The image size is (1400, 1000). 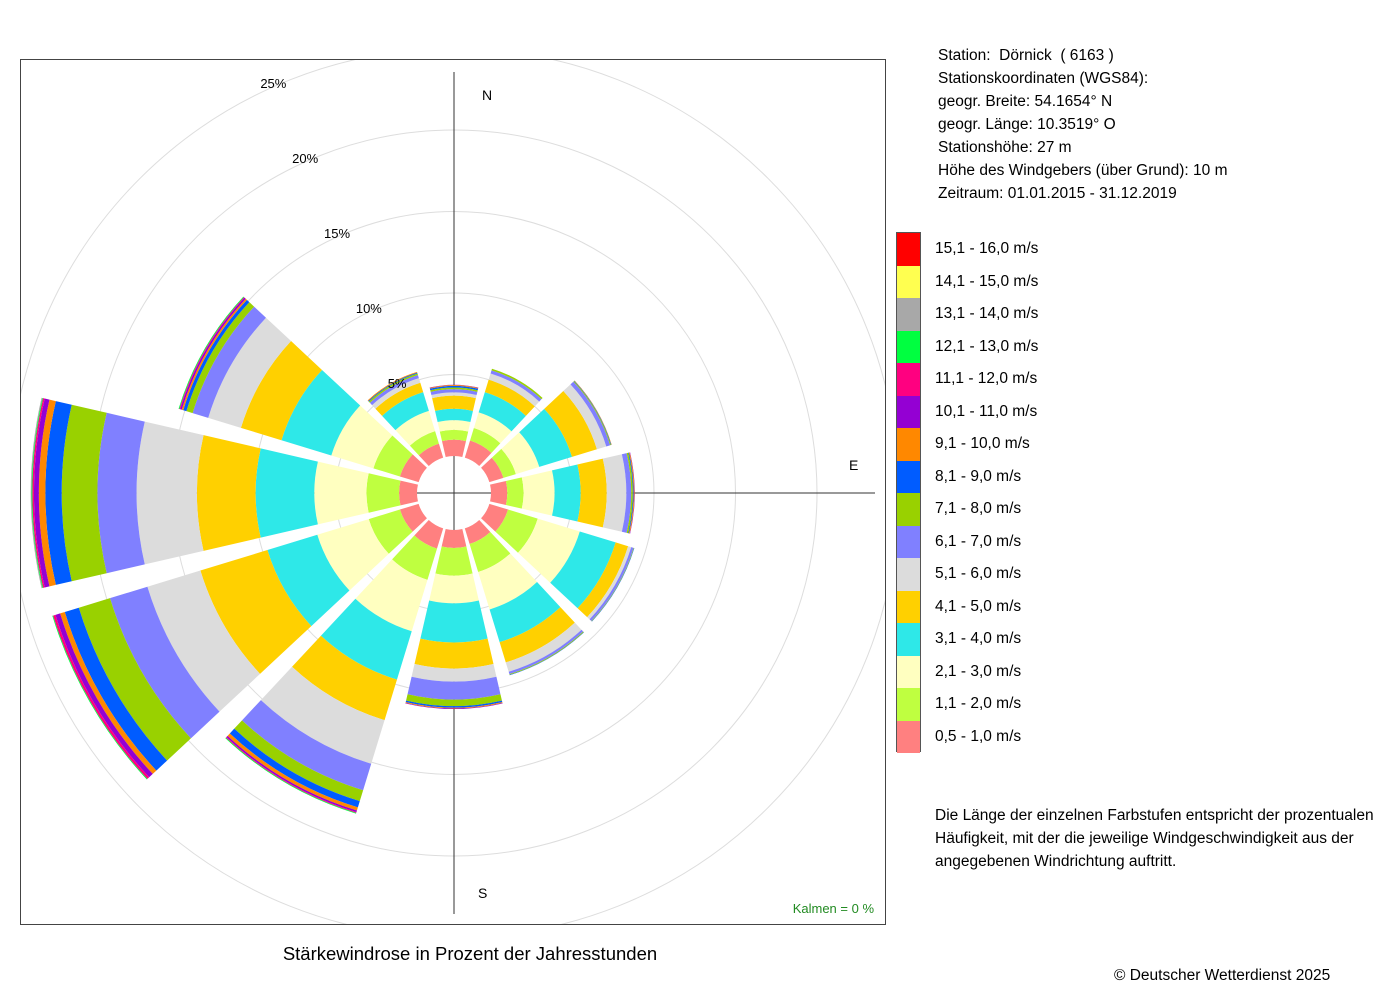 What do you see at coordinates (982, 443) in the screenshot?
I see `legend-label: 9,1 - 10,0 m/s` at bounding box center [982, 443].